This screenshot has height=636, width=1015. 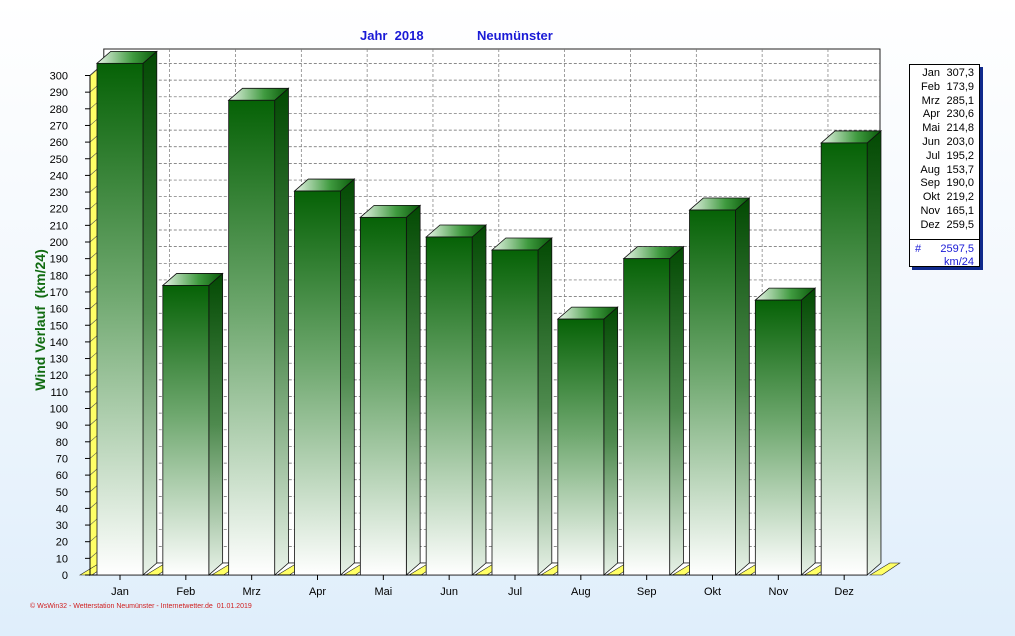 I want to click on legend-row: Jul 195,2, so click(x=942, y=157).